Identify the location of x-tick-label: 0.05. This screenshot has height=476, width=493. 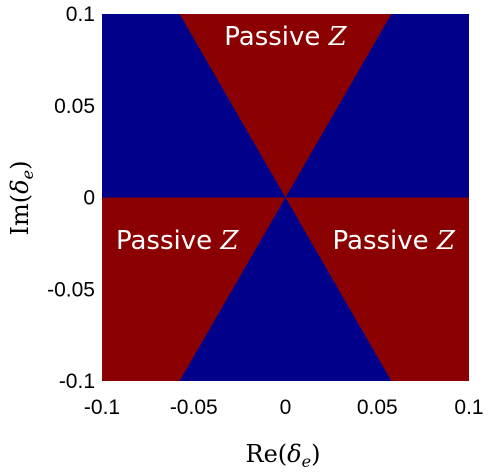
(377, 407).